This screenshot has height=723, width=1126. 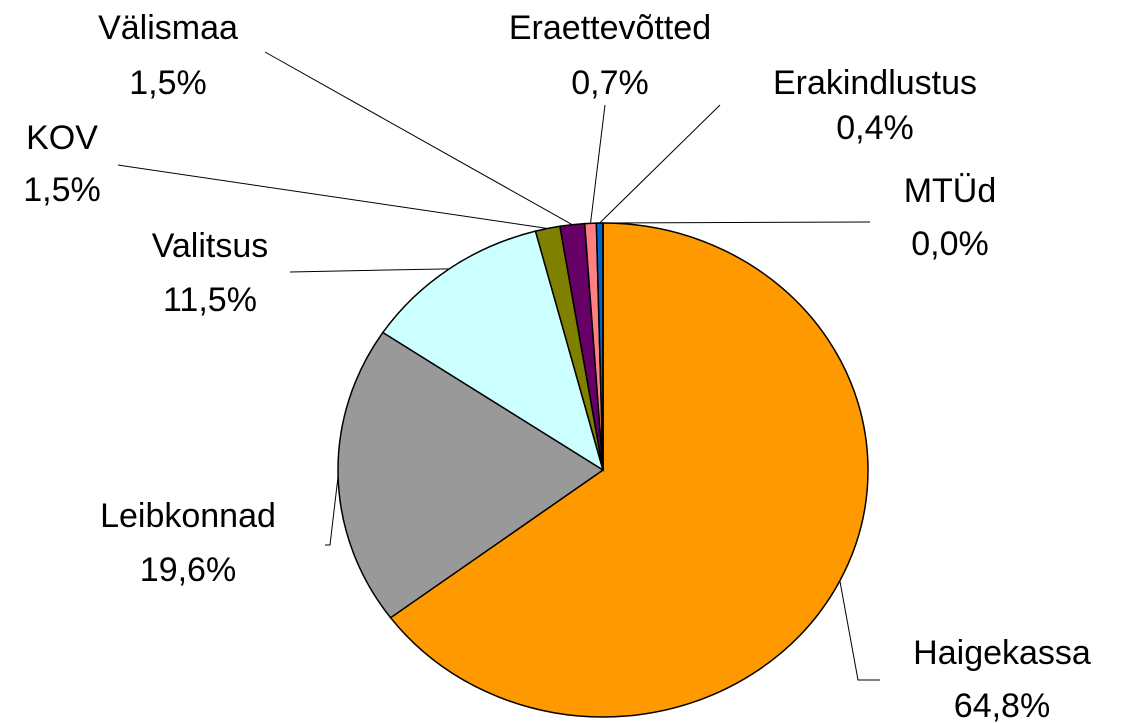 I want to click on slice-label: Välismaa, so click(x=168, y=28).